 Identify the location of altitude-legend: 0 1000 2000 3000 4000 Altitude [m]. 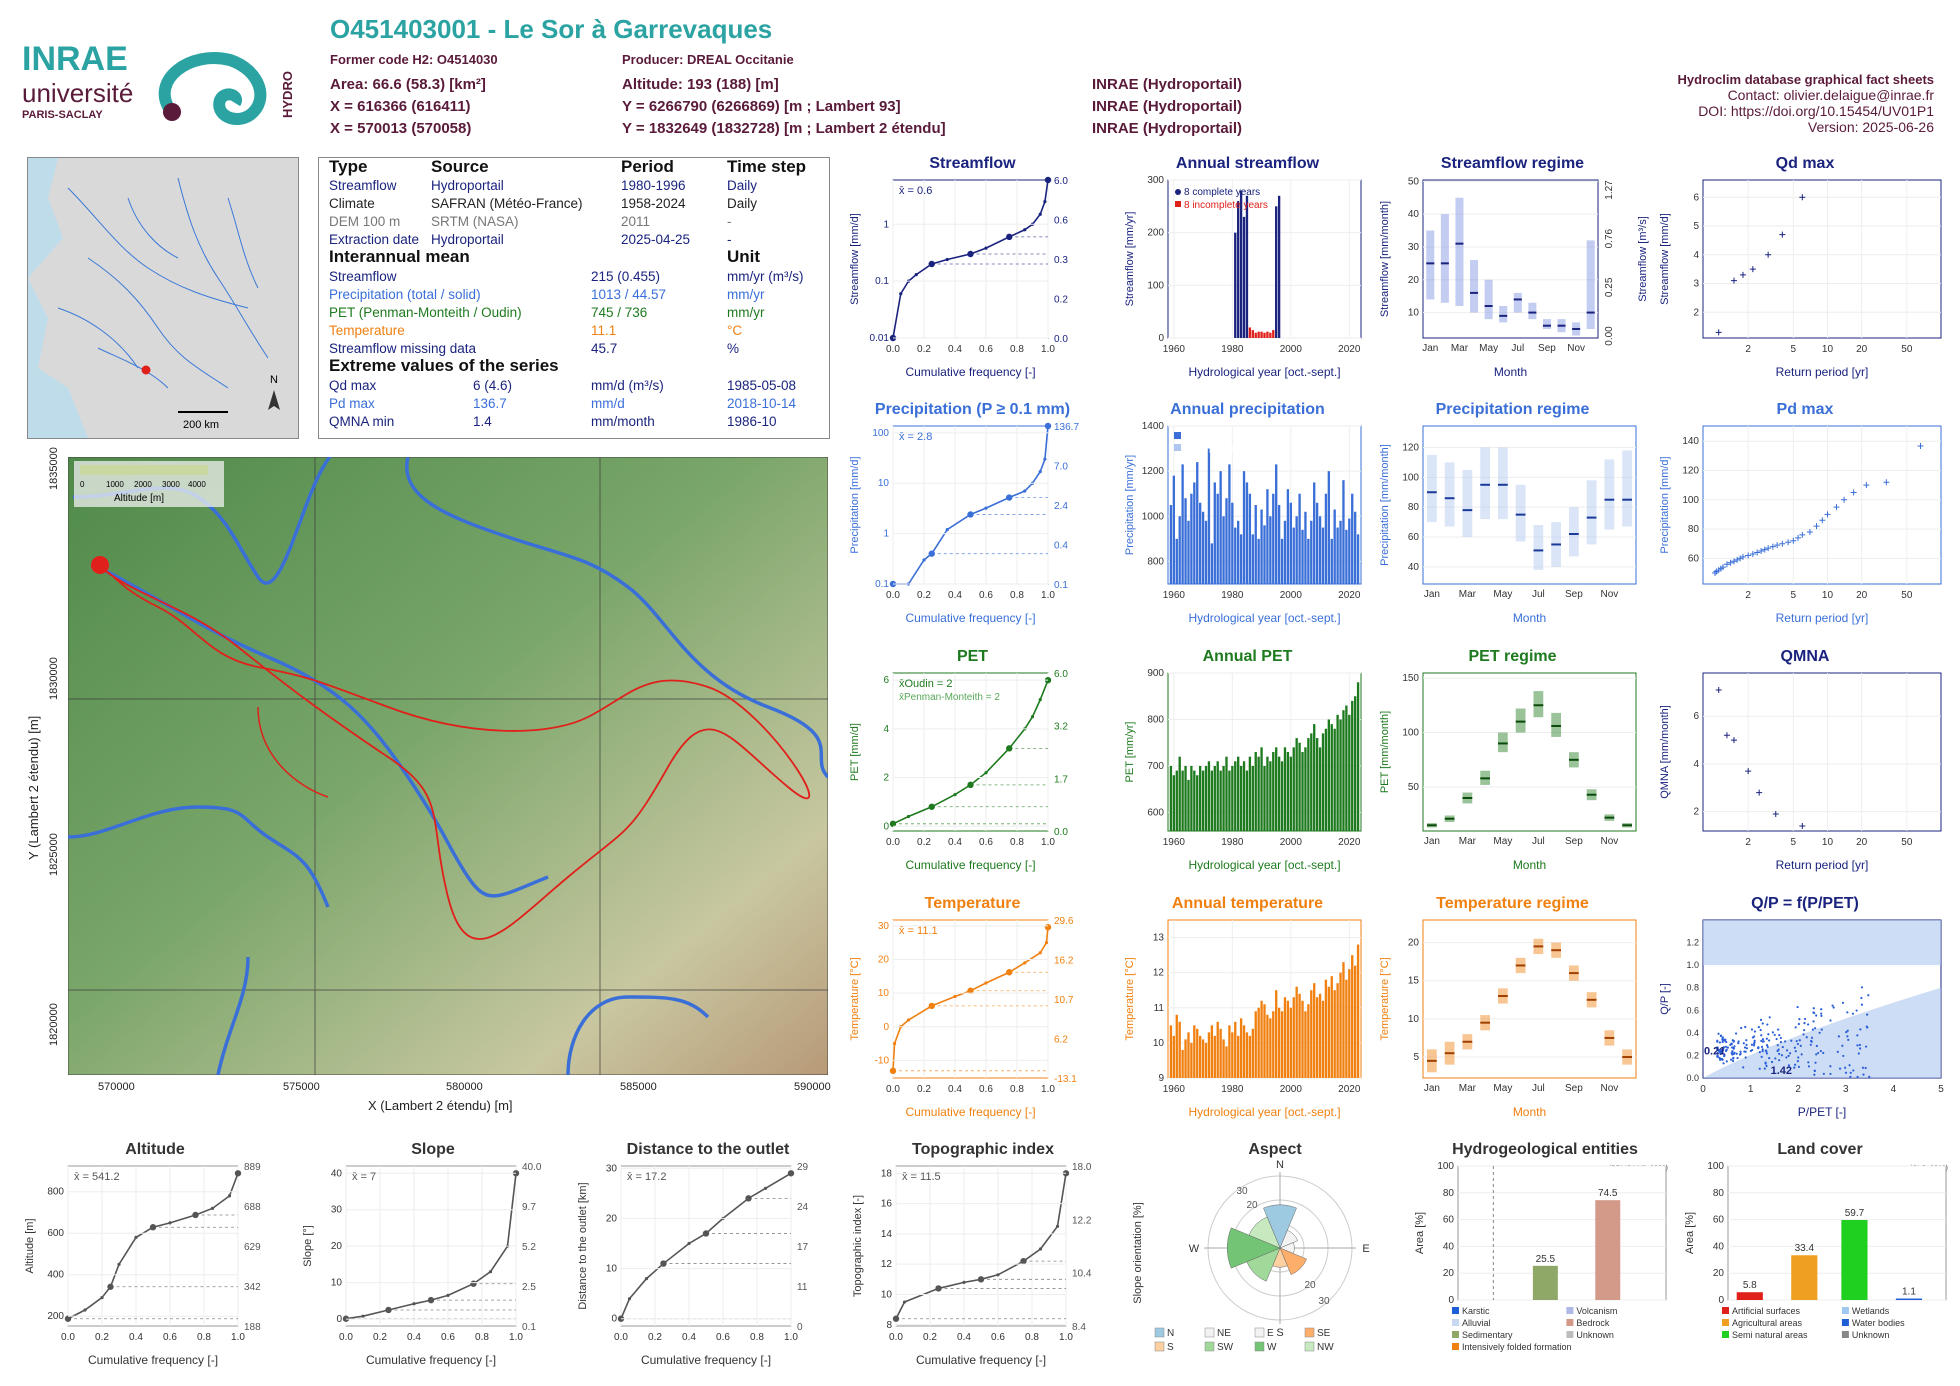
(149, 484).